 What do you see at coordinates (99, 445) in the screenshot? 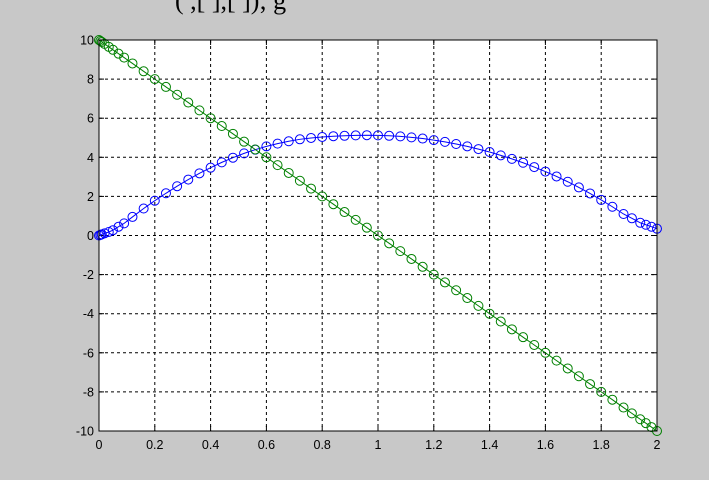
I see `x-tick-label: 0` at bounding box center [99, 445].